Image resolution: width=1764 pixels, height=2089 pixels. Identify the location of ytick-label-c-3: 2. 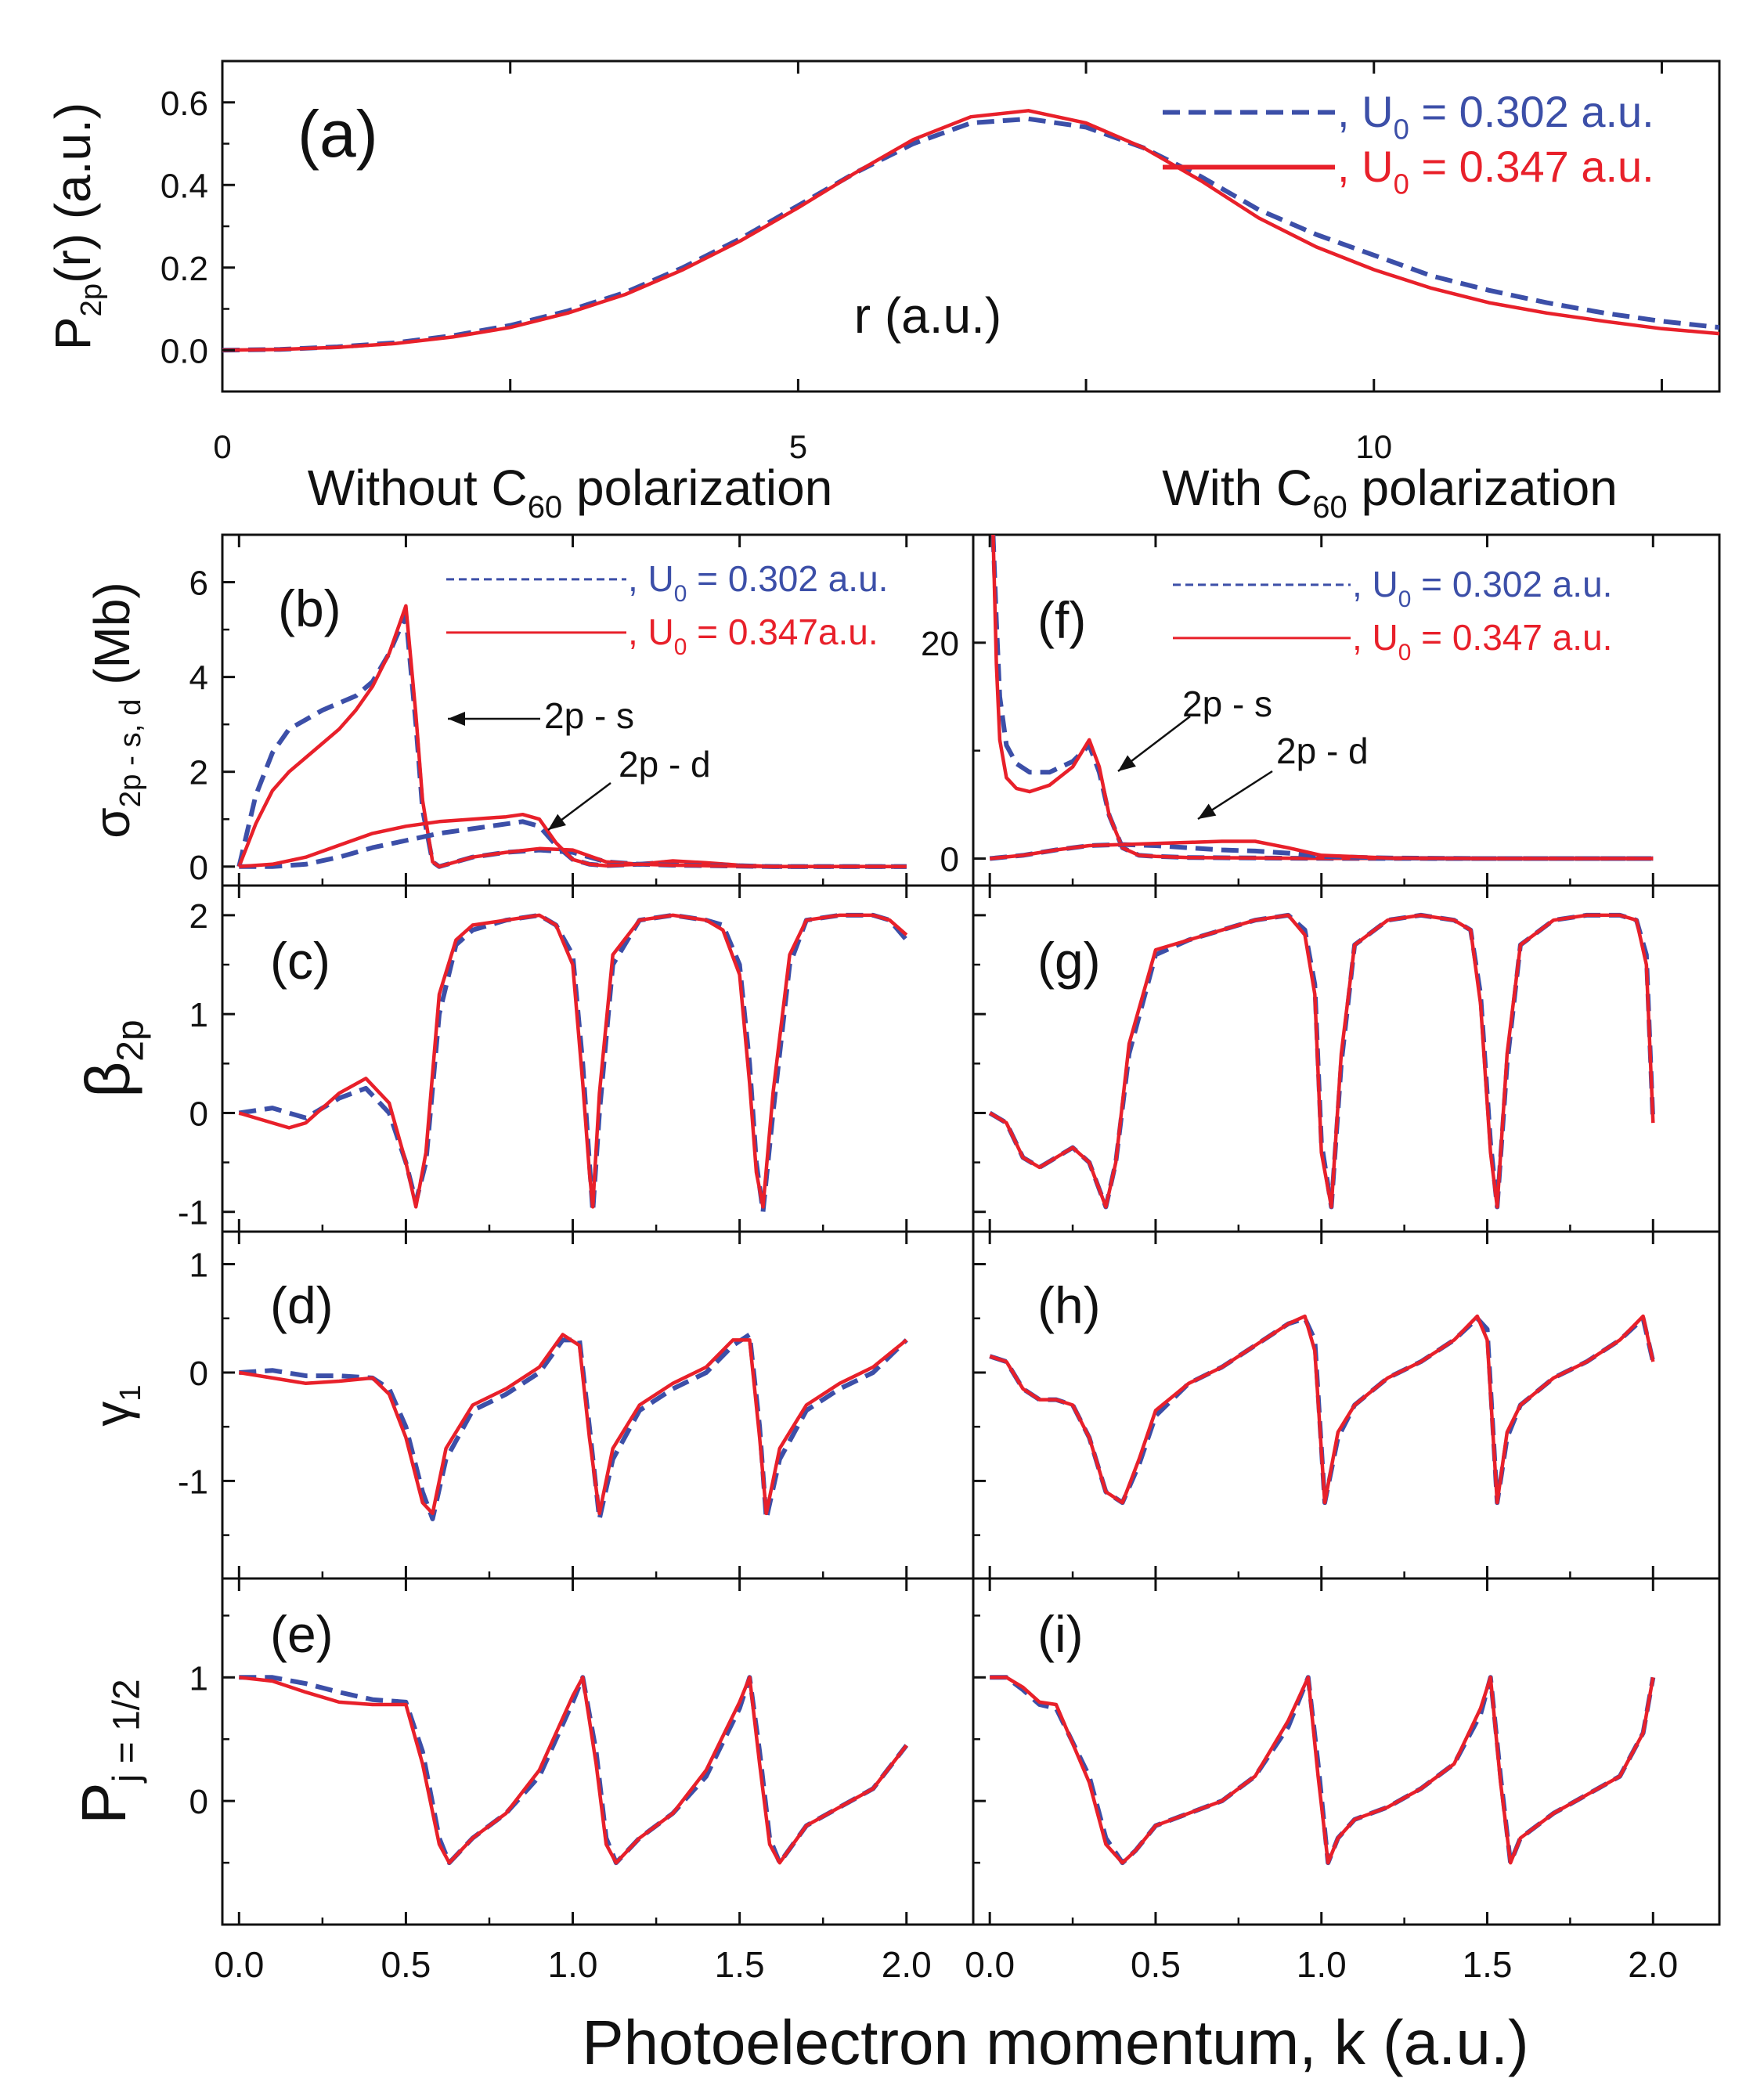
(198, 916).